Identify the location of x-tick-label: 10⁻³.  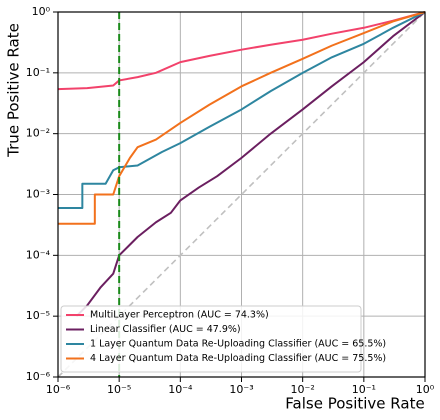
(241, 389).